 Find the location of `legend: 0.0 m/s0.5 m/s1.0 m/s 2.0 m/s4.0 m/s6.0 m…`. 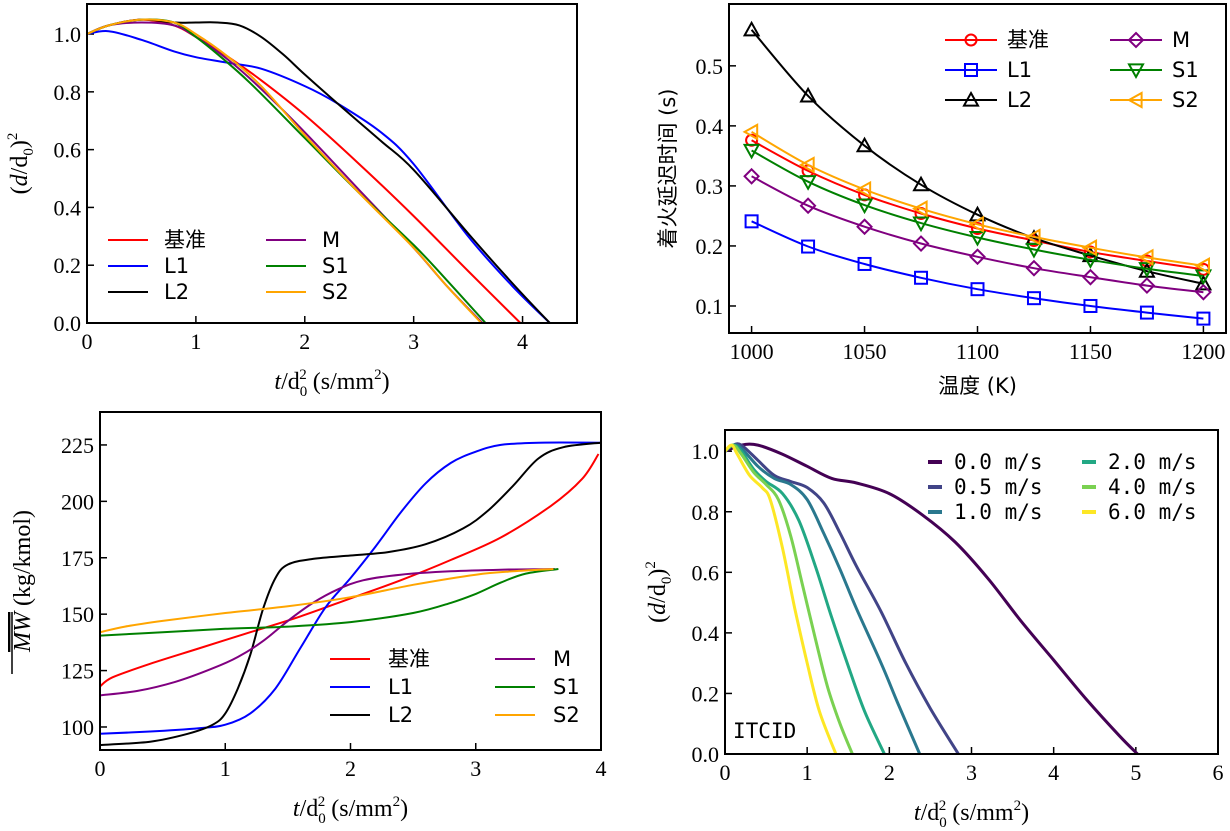

legend: 0.0 m/s0.5 m/s1.0 m/s 2.0 m/s4.0 m/s6.0 m… is located at coordinates (1062, 487).